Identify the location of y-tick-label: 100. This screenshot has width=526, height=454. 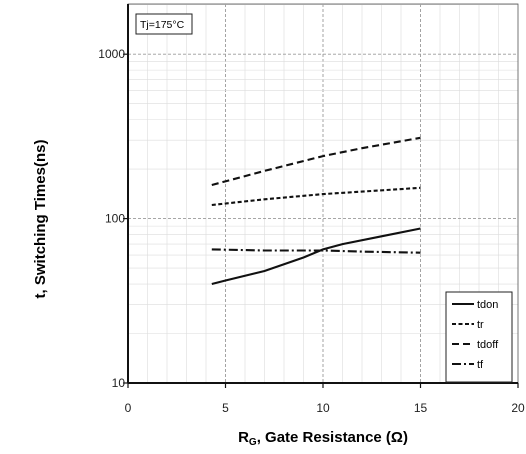
(115, 219).